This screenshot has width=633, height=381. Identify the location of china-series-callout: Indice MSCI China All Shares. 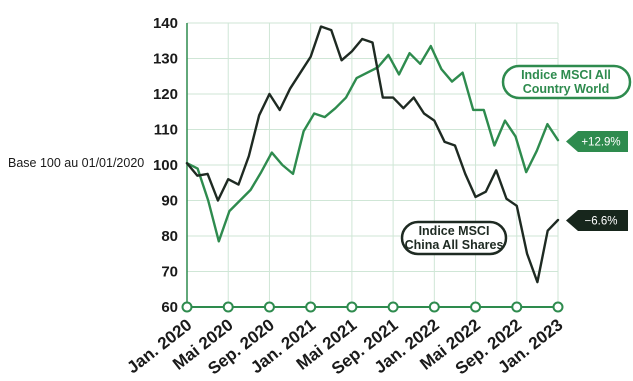
(454, 238).